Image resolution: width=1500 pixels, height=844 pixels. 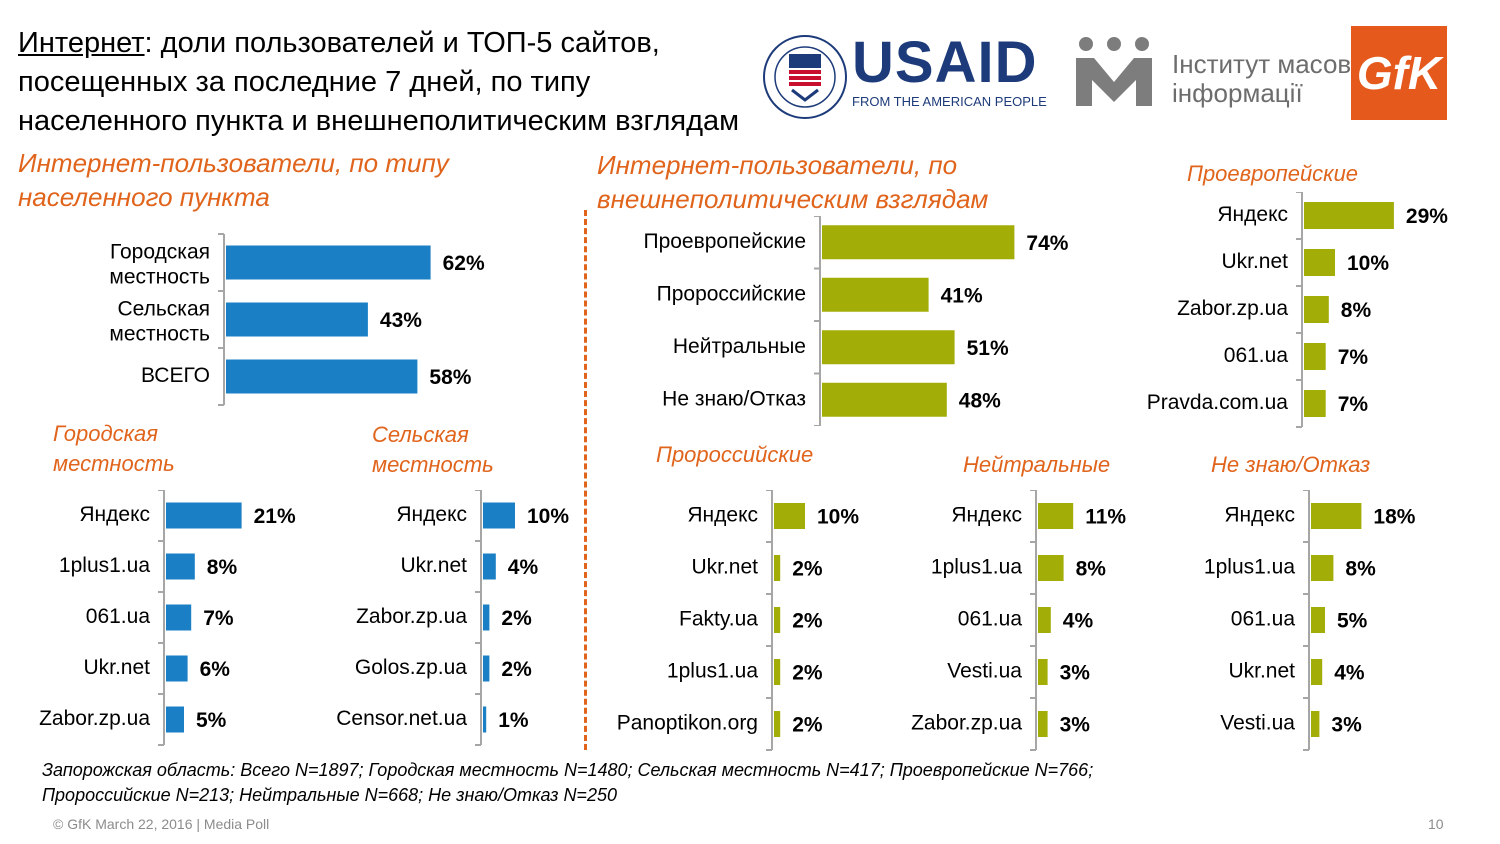 What do you see at coordinates (687, 723) in the screenshot?
I see `category-label: Panoptikon.org` at bounding box center [687, 723].